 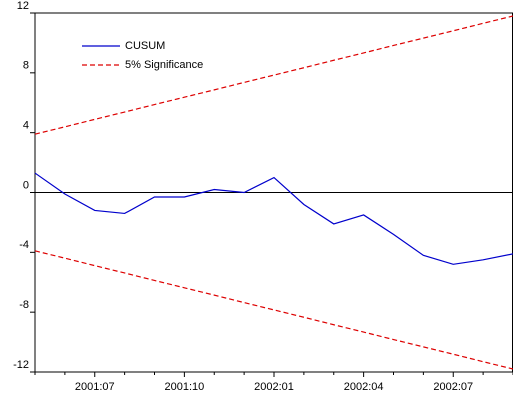 What do you see at coordinates (274, 387) in the screenshot?
I see `x-tick-label: 2002:01` at bounding box center [274, 387].